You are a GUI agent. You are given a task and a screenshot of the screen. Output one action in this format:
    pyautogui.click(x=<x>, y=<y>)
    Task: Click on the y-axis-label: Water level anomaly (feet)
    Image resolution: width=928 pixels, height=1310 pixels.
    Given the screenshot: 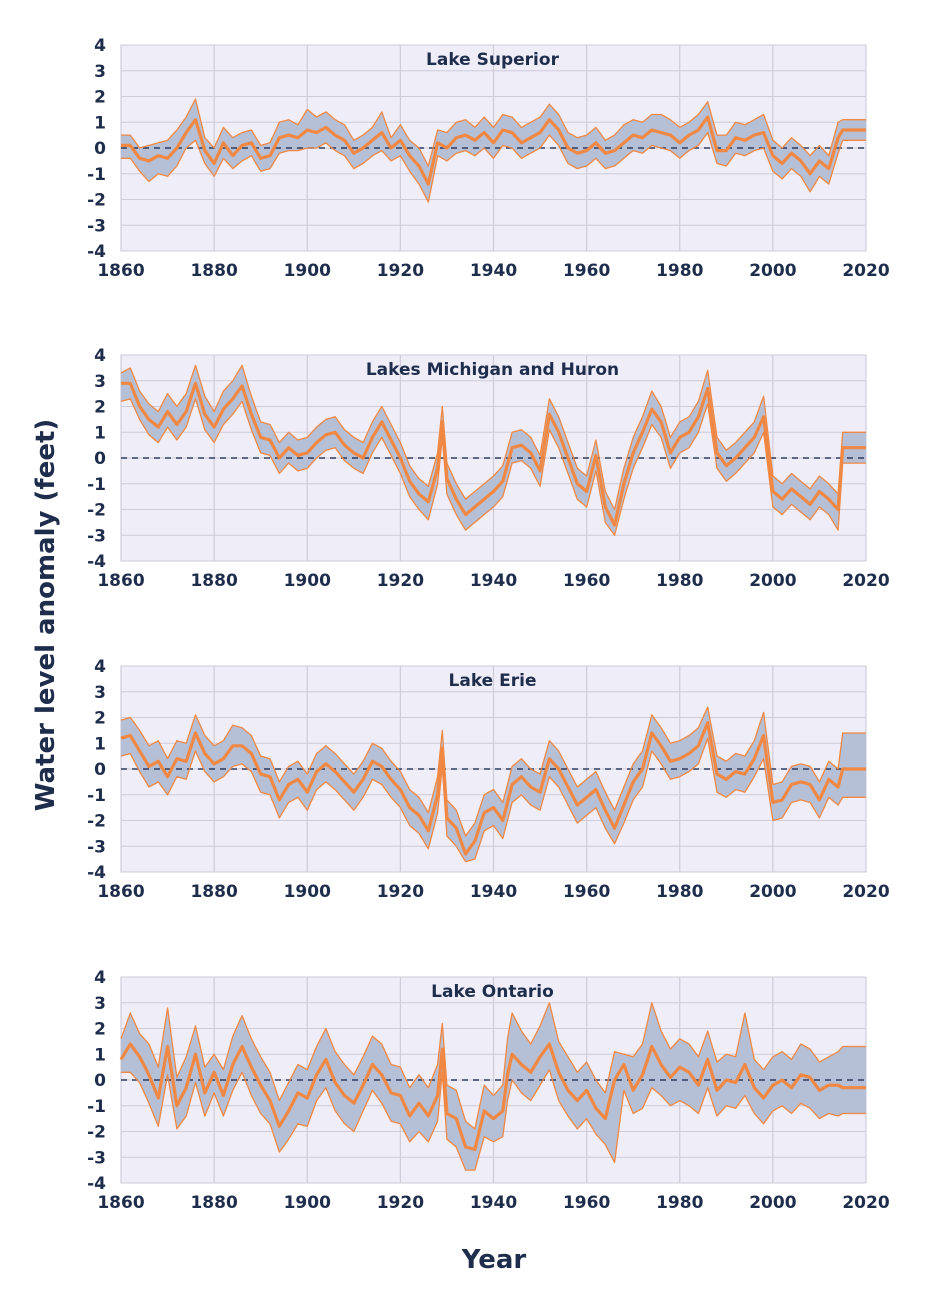 What is the action you would take?
    pyautogui.click(x=46, y=615)
    